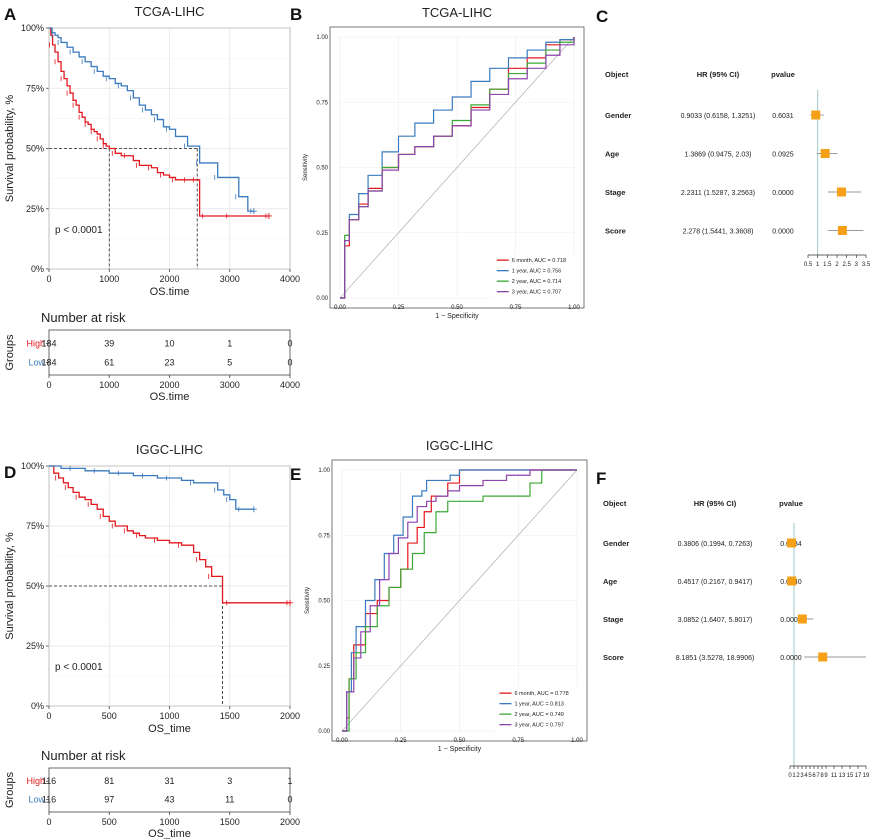  I want to click on x-tick-label: 6, so click(814, 776).